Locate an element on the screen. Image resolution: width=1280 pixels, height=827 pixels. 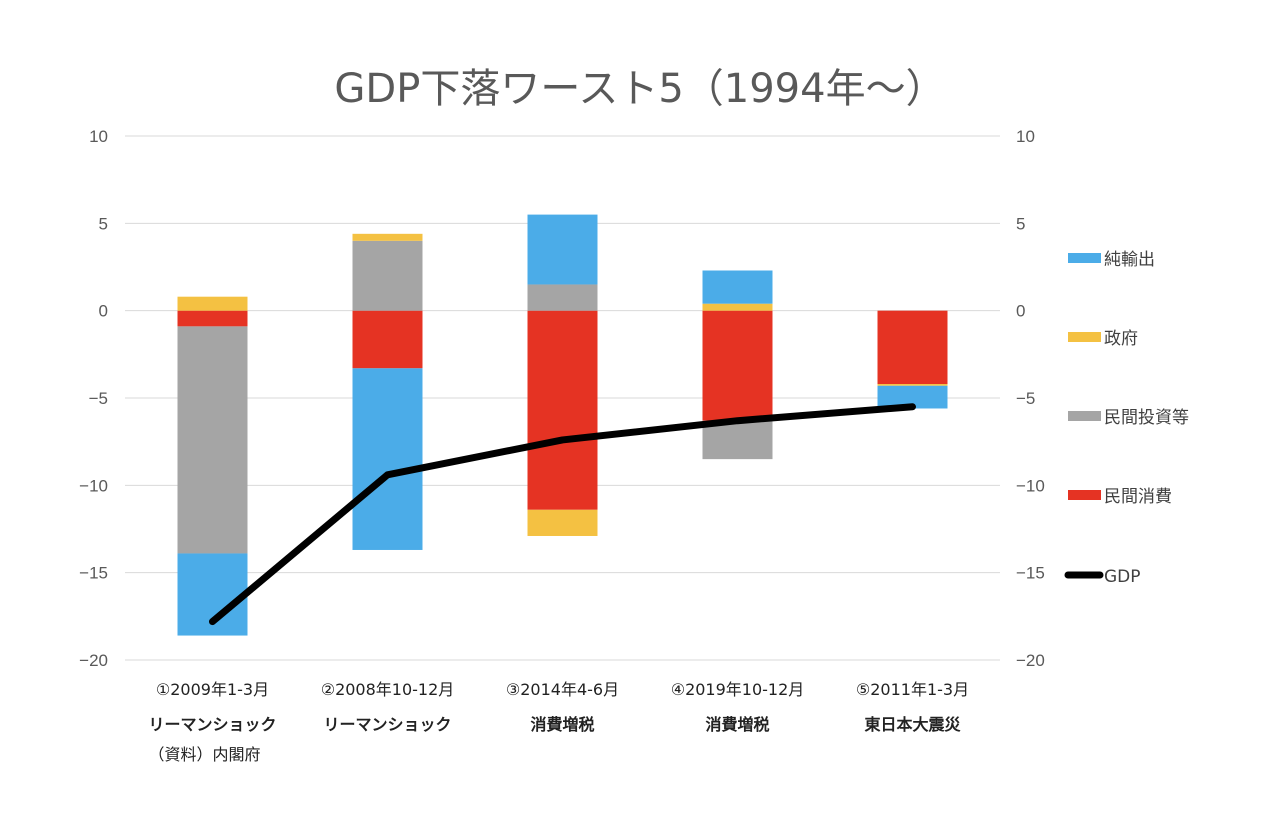
legend-label: GDP is located at coordinates (1122, 577).